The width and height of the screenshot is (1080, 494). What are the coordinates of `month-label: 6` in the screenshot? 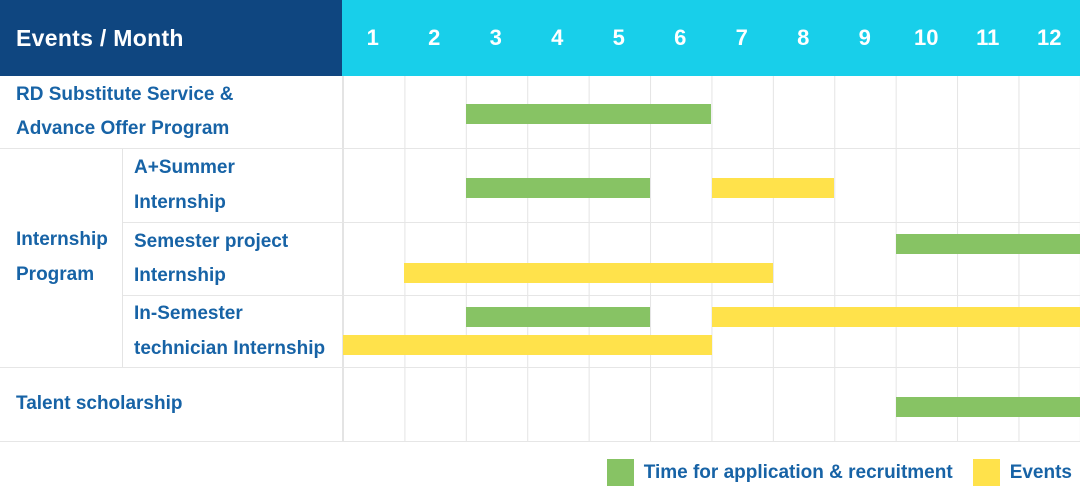 It's located at (680, 37).